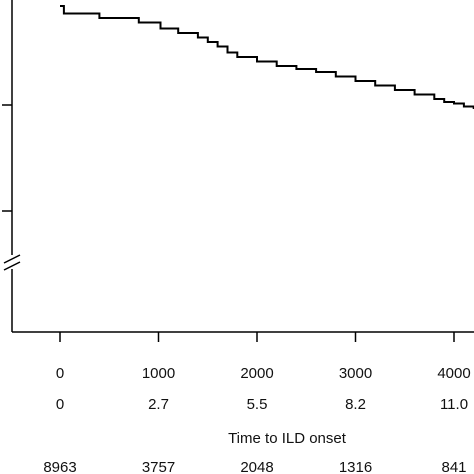 The height and width of the screenshot is (474, 474). What do you see at coordinates (59, 466) in the screenshot?
I see `at-risk-count: 8963` at bounding box center [59, 466].